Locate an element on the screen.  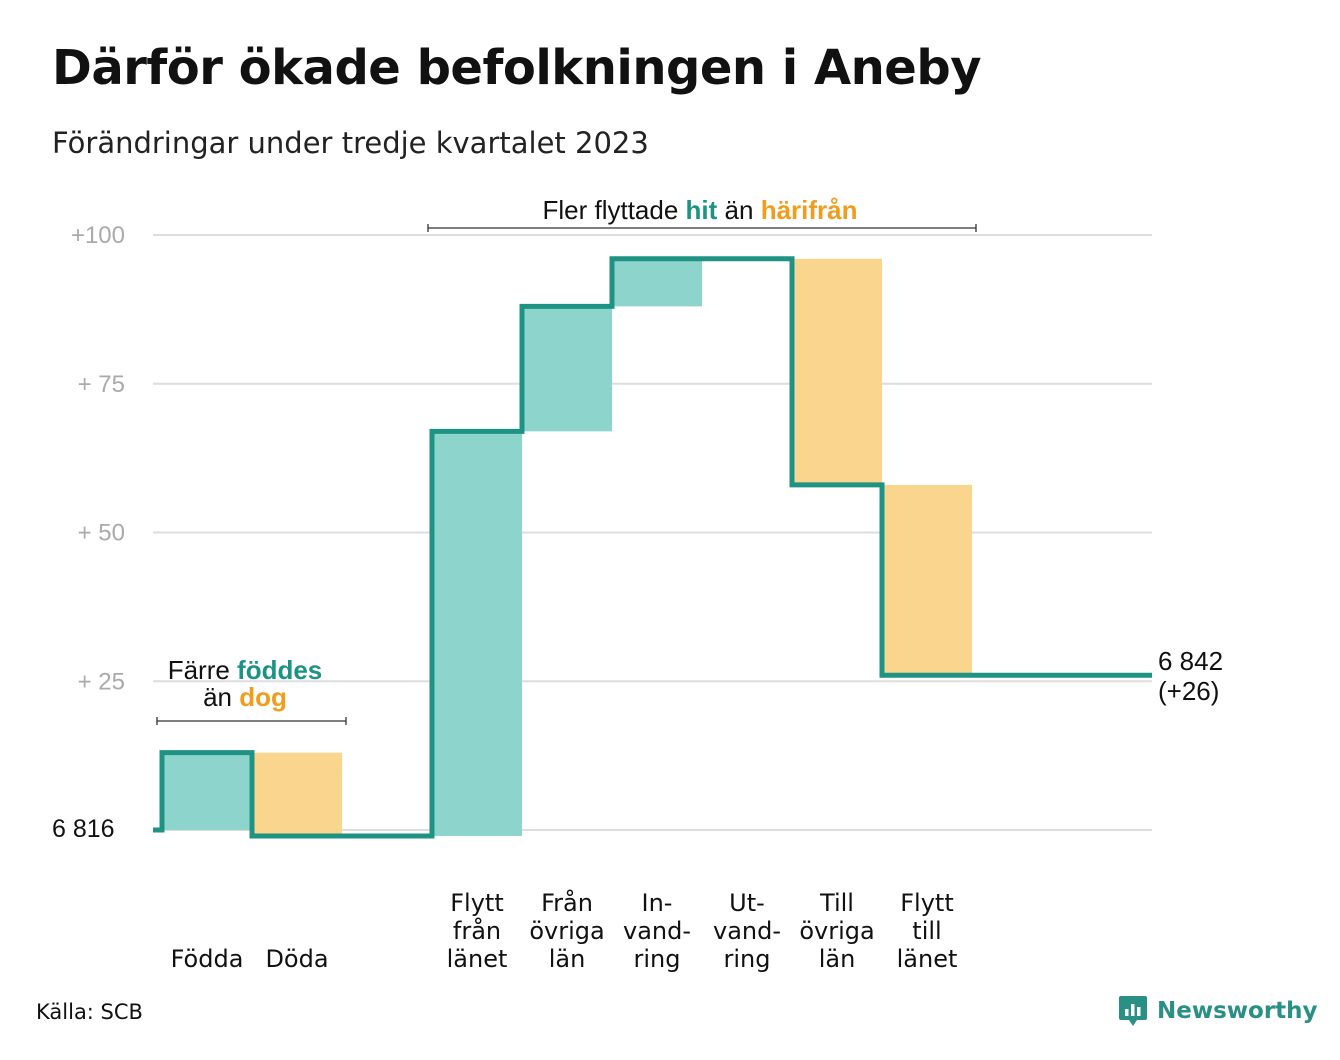
x-axis-label: Från is located at coordinates (567, 902).